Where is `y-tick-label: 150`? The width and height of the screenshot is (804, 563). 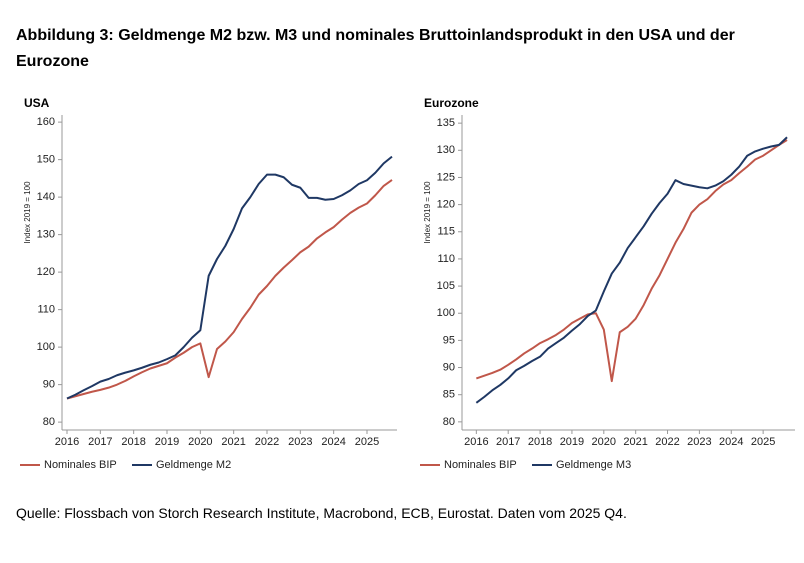
y-tick-label: 150 is located at coordinates (46, 160).